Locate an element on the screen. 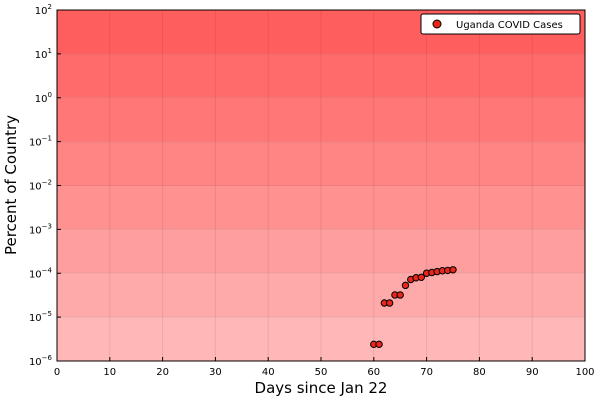 Image resolution: width=600 pixels, height=400 pixels. y-tick-label: 10⁻³ is located at coordinates (40, 229).